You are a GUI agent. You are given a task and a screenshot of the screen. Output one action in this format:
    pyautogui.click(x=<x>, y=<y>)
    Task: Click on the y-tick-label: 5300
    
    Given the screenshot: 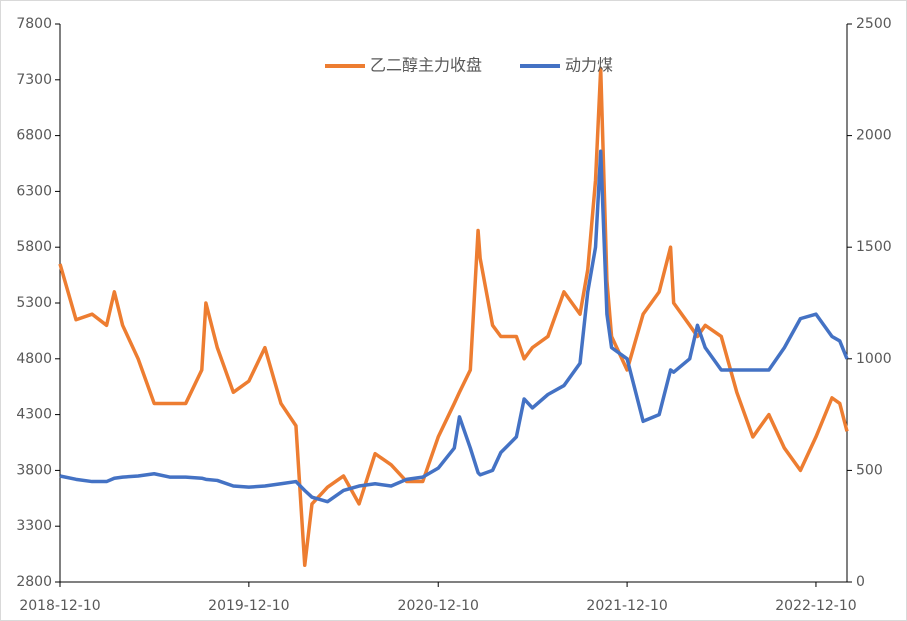 What is the action you would take?
    pyautogui.click(x=34, y=303)
    